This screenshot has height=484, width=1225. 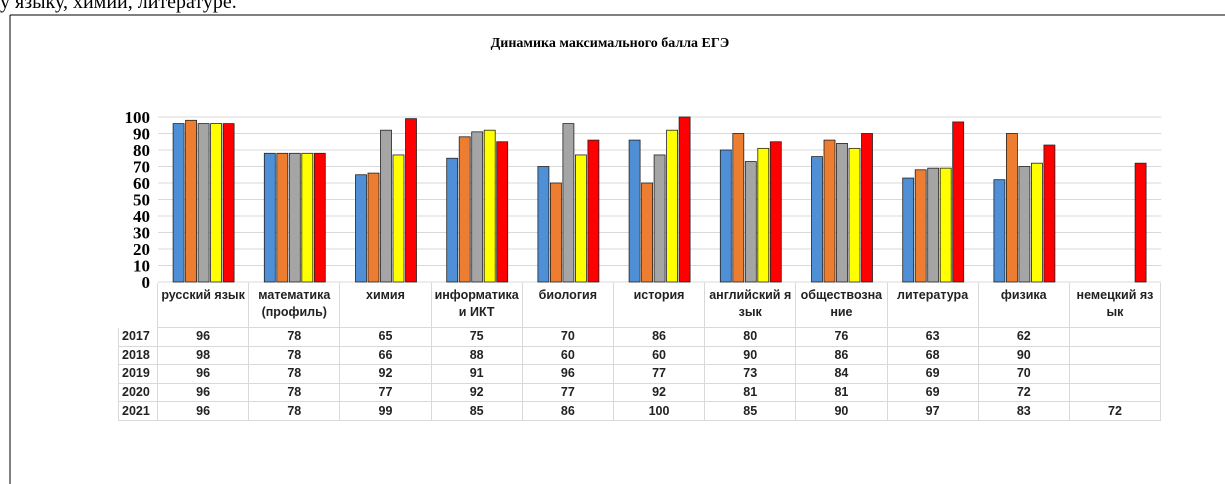 What do you see at coordinates (138, 305) in the screenshot?
I see `table-corner` at bounding box center [138, 305].